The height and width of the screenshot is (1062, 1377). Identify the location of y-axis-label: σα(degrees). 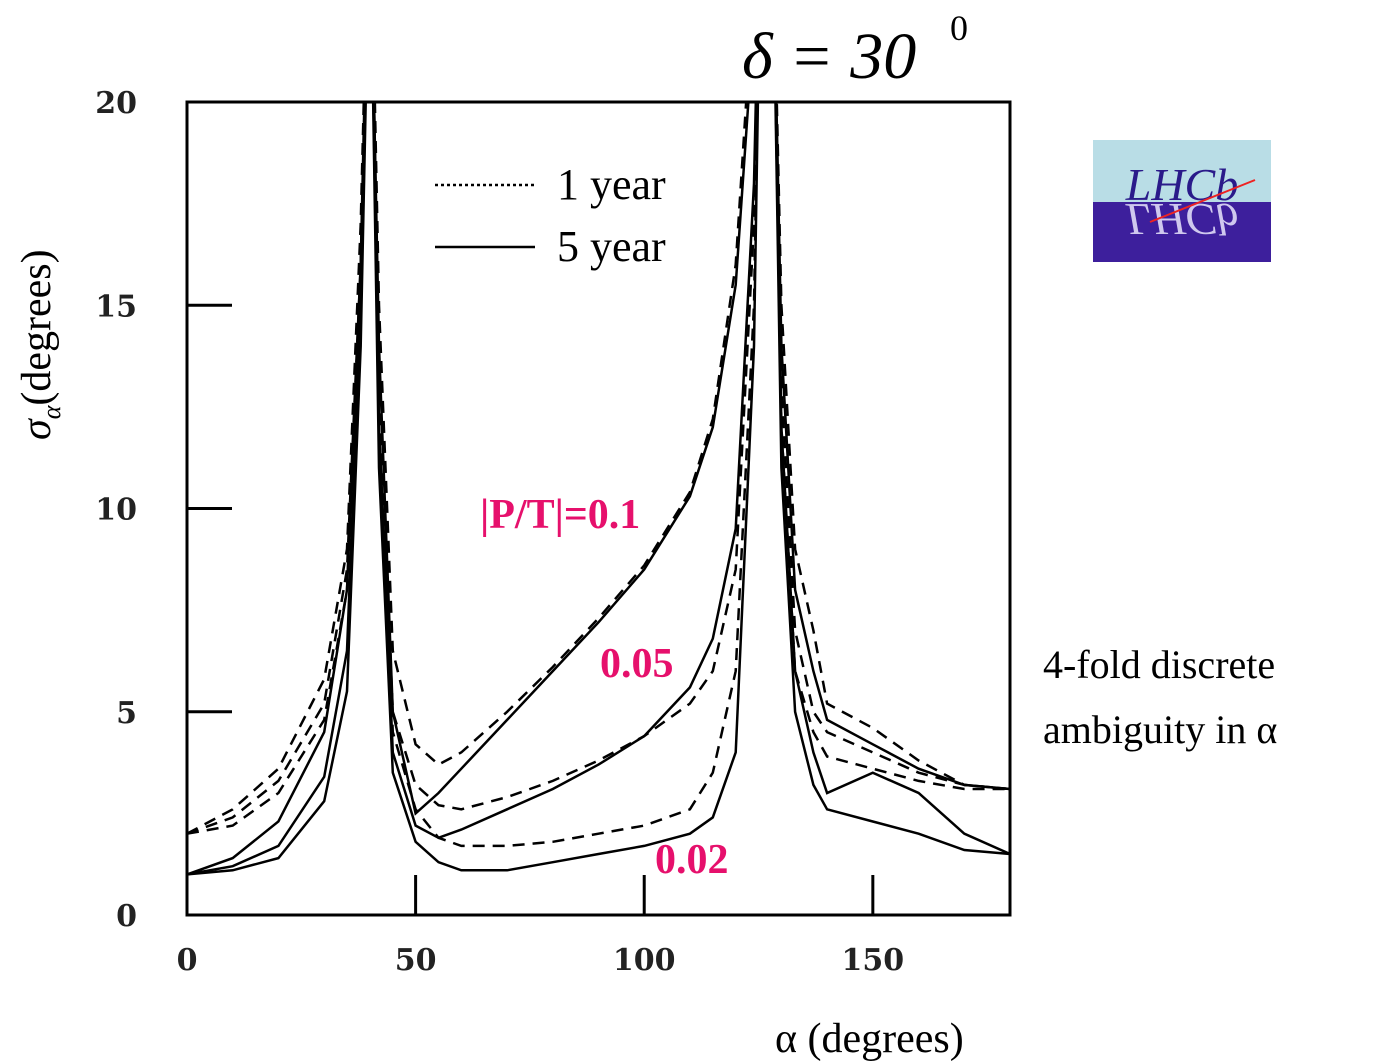
(40, 344).